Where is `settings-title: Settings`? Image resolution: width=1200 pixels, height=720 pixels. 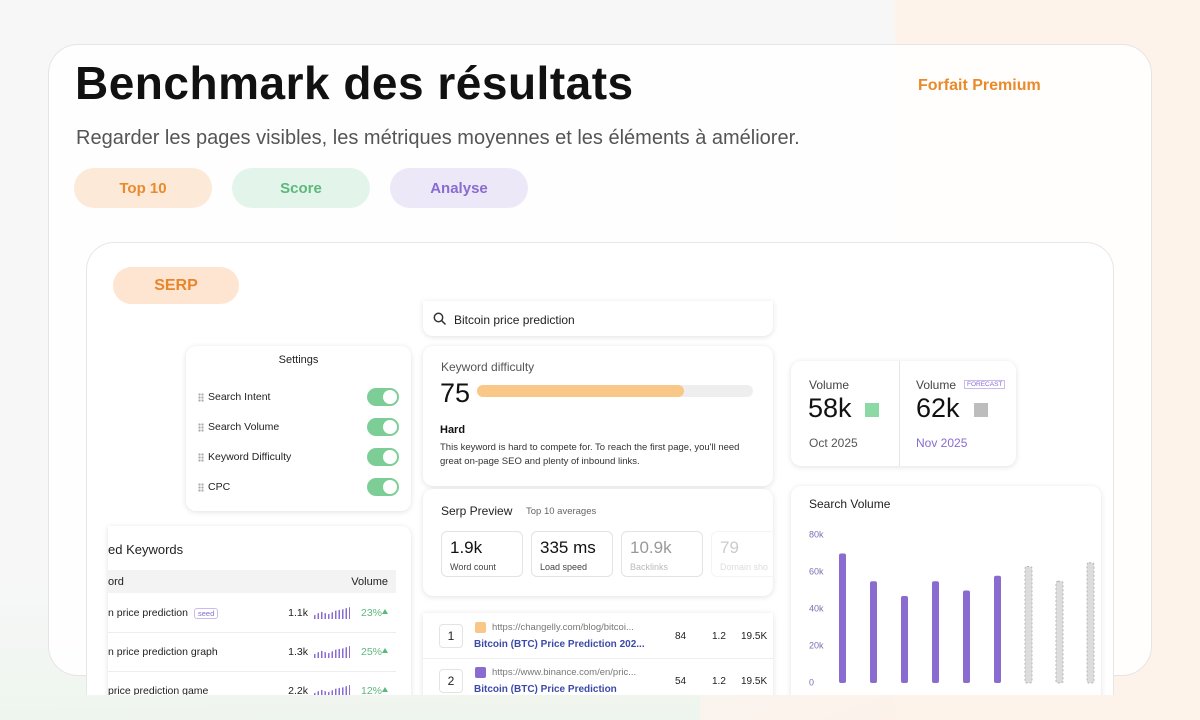
settings-title: Settings is located at coordinates (298, 360).